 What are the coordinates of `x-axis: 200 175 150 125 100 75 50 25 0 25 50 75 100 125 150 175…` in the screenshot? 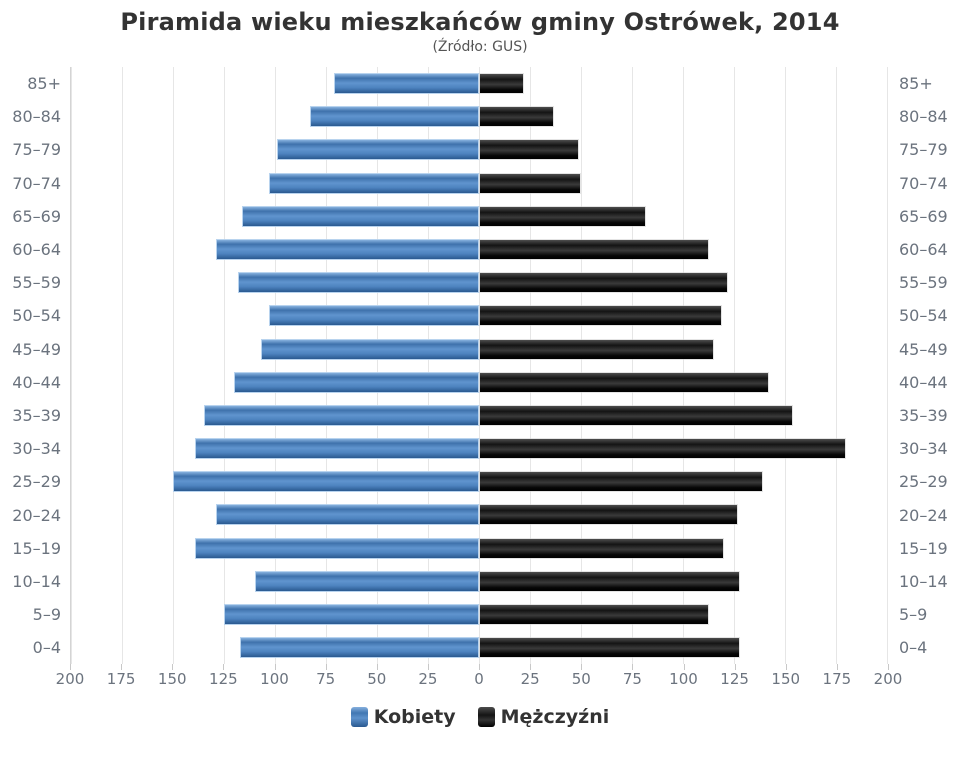 It's located at (479, 677).